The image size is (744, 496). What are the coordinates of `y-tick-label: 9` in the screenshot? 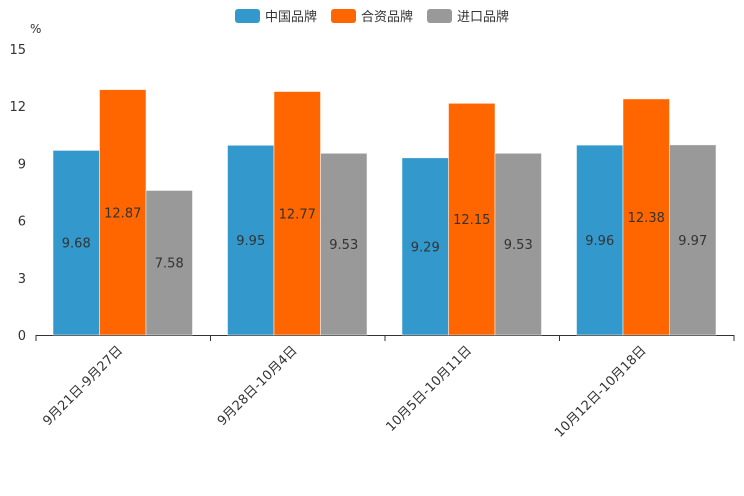 It's located at (22, 164).